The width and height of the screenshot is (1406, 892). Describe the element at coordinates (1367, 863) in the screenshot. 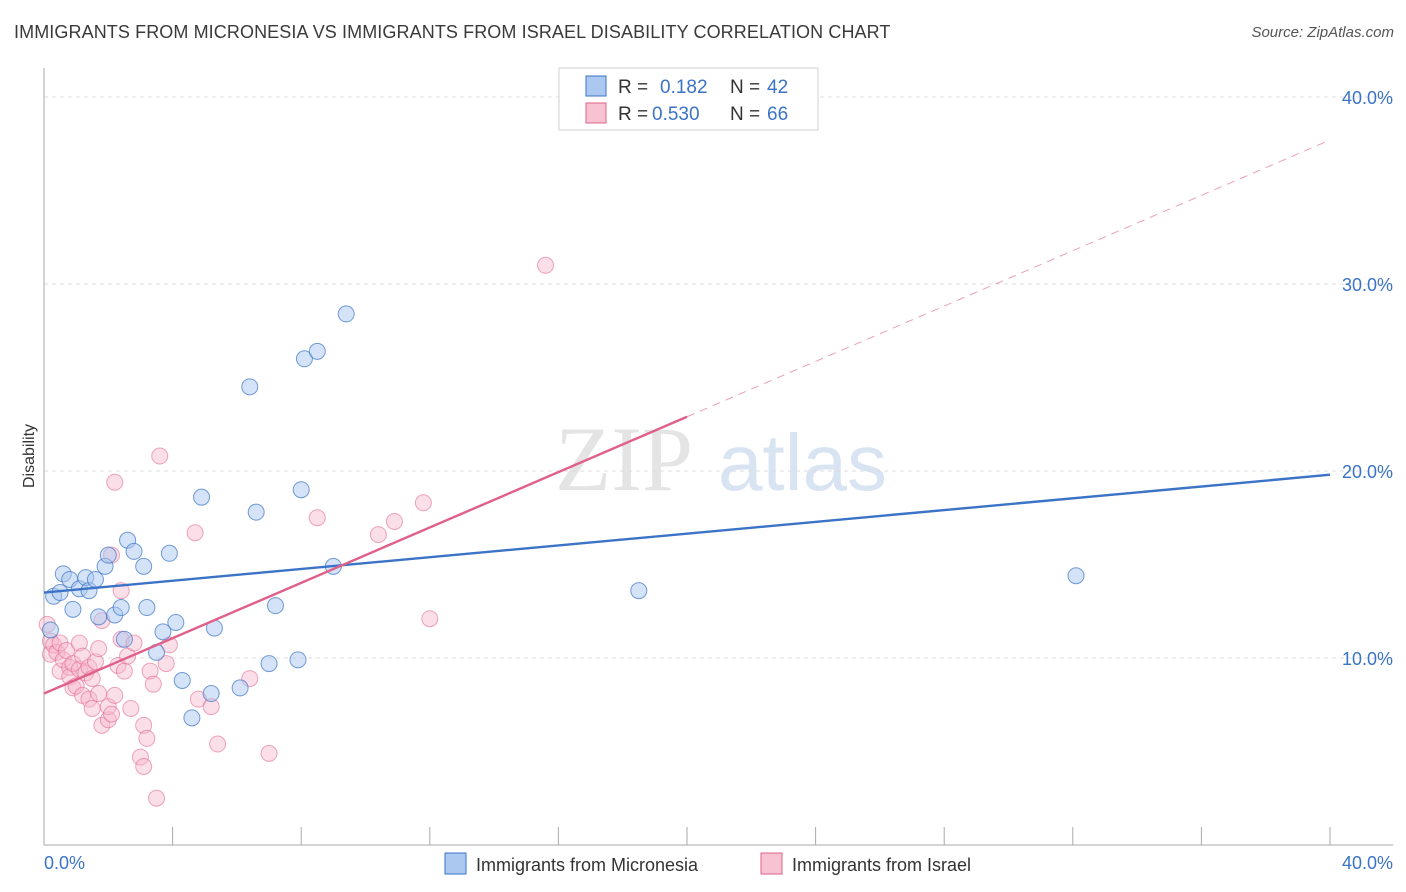

I see `x-tick-label: 40.0%` at that location.